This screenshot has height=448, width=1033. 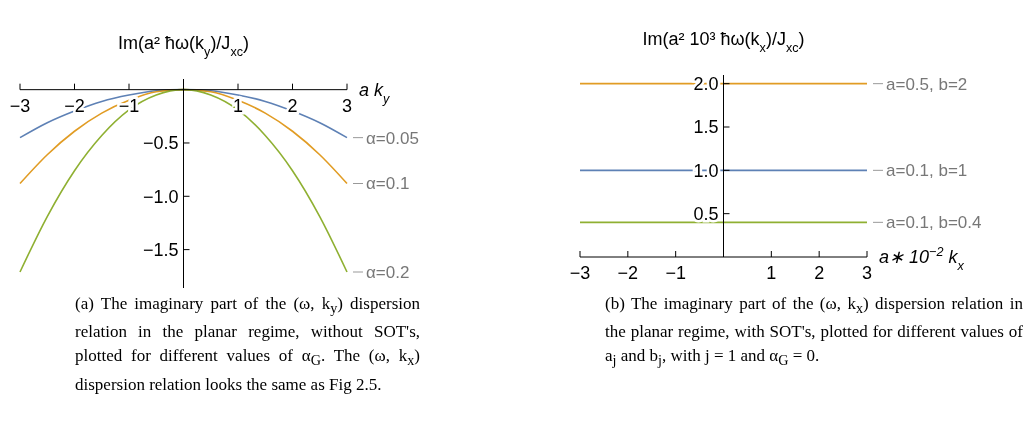 What do you see at coordinates (675, 273) in the screenshot?
I see `x-tick-label: −1` at bounding box center [675, 273].